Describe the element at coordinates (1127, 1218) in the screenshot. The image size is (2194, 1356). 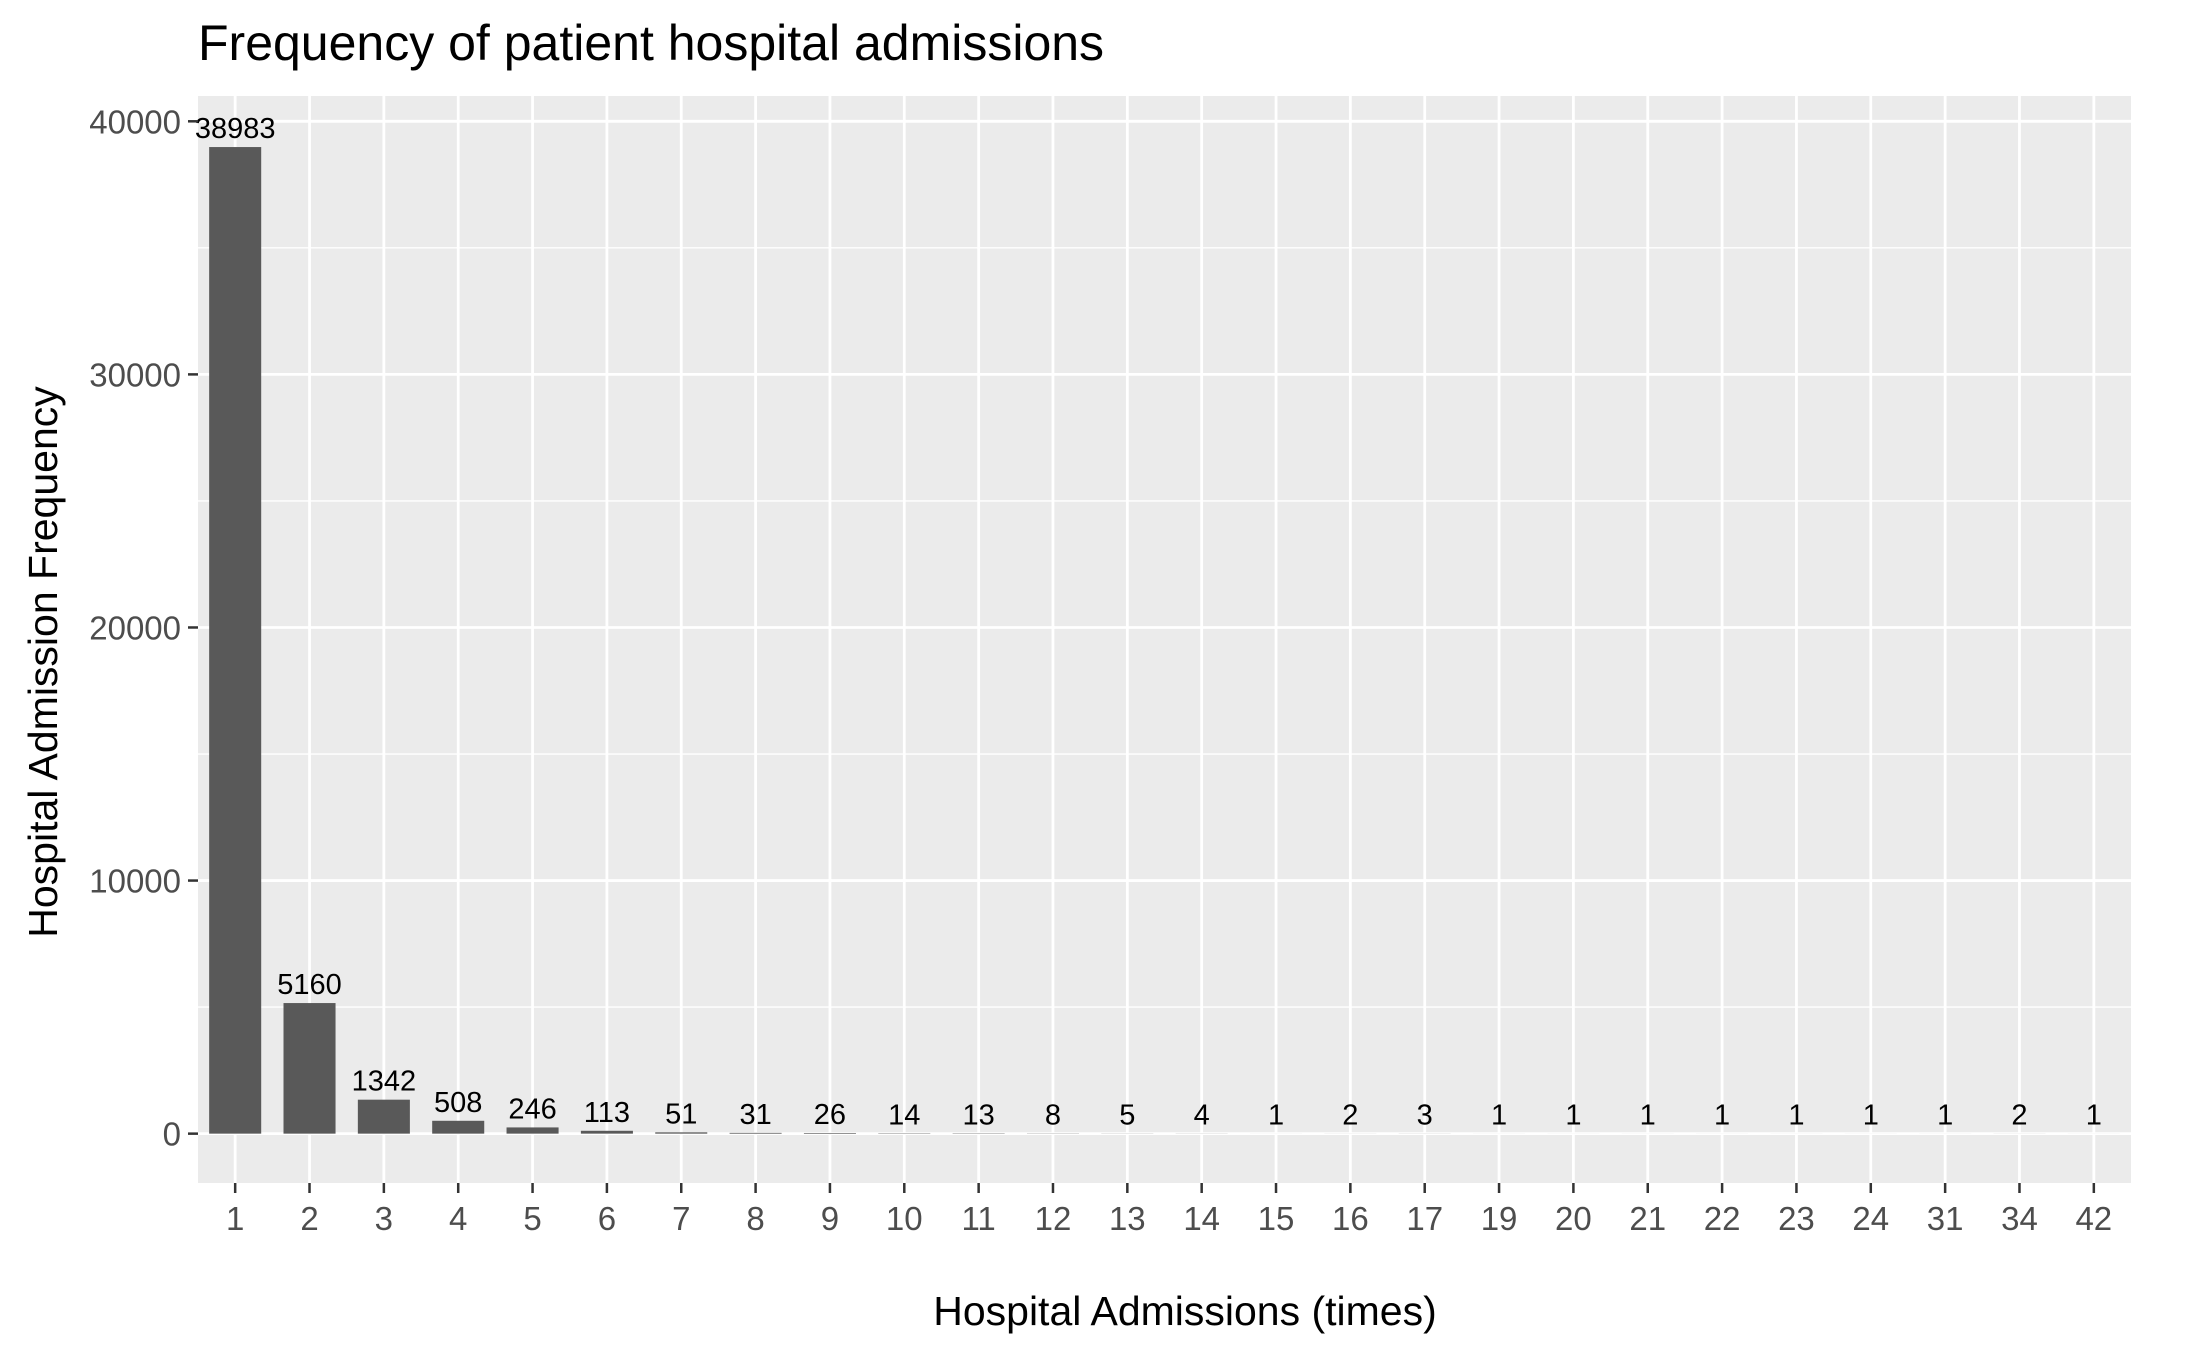
I see `x-tick-label: 13` at that location.